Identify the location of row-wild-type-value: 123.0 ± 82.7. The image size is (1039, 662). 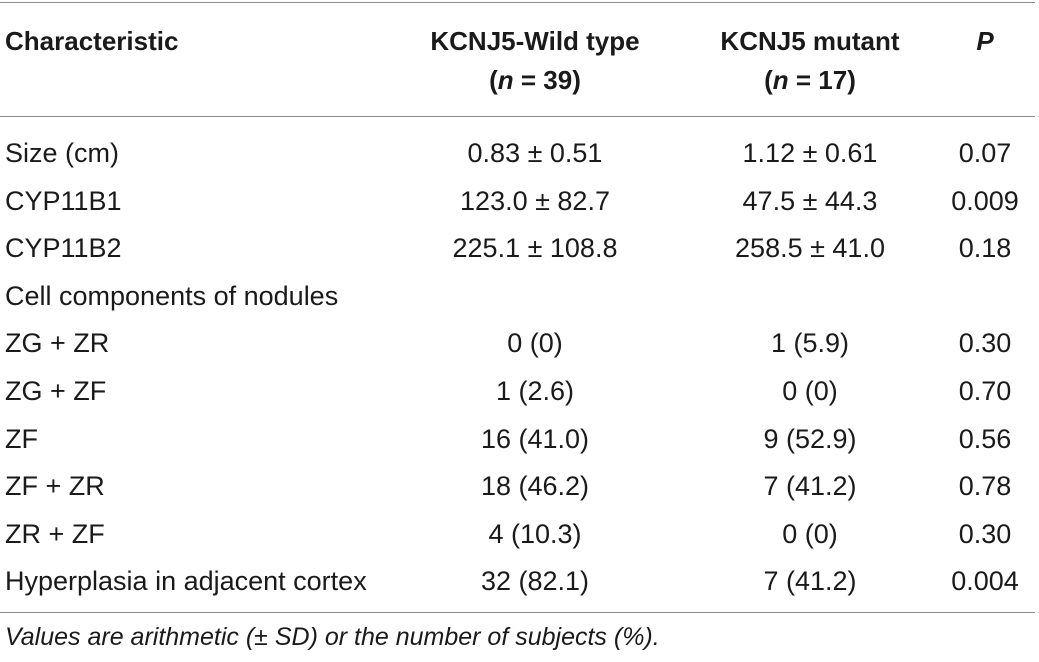
(535, 201).